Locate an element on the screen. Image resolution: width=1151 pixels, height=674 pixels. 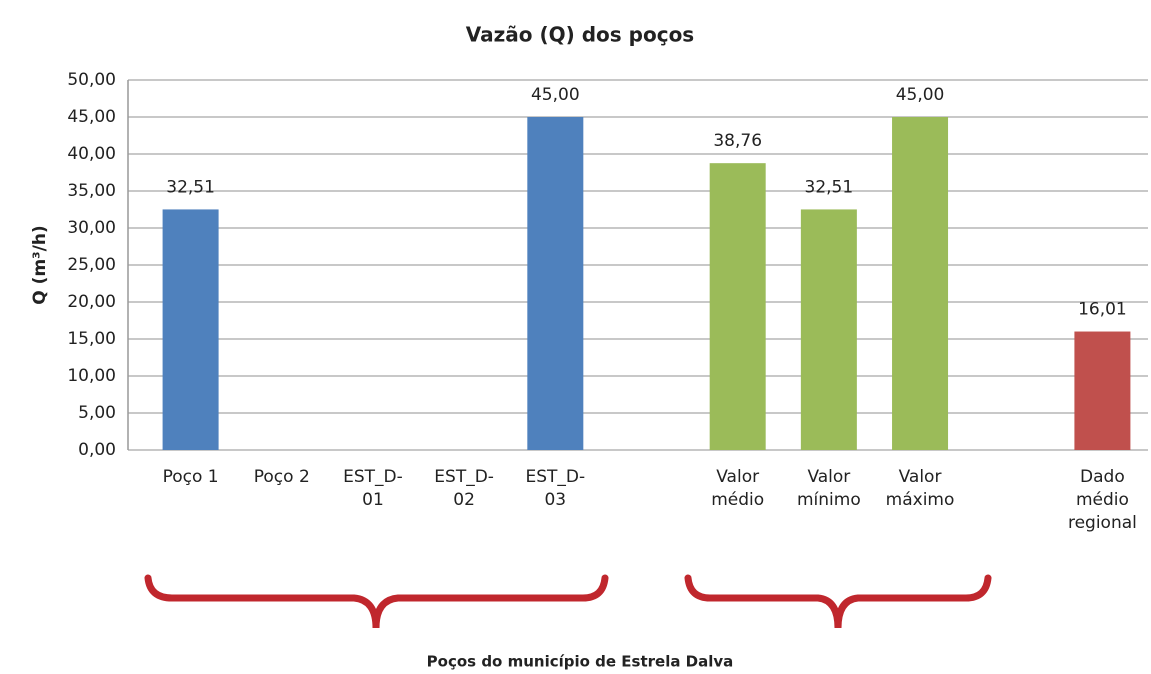
y-tick-label: 40,00 is located at coordinates (91, 154).